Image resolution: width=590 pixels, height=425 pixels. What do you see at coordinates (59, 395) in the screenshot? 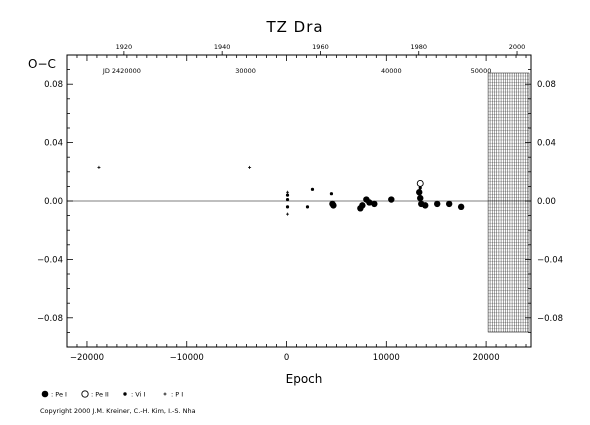
I see `legend-label: : Pe I` at bounding box center [59, 395].